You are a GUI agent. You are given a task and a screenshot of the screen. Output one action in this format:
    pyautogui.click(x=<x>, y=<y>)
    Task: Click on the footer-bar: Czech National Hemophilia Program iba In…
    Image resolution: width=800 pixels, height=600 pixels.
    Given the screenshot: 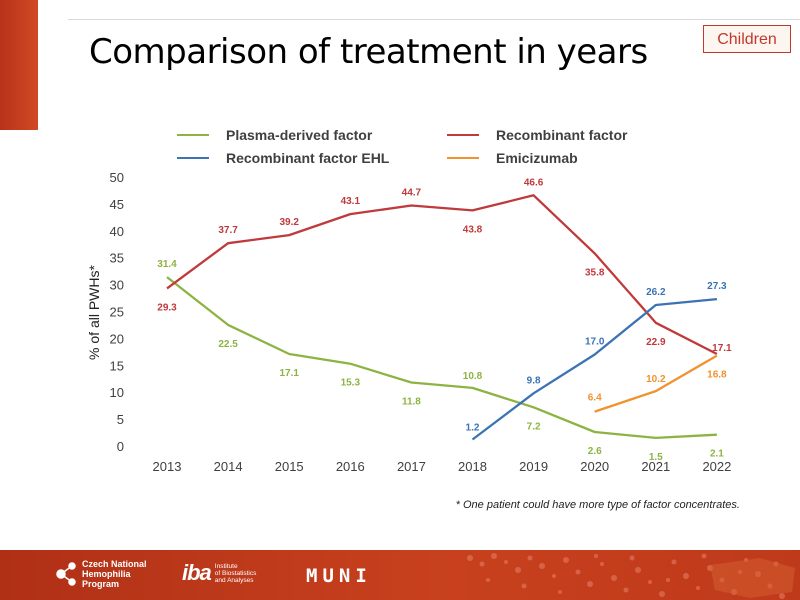 What is the action you would take?
    pyautogui.click(x=400, y=575)
    